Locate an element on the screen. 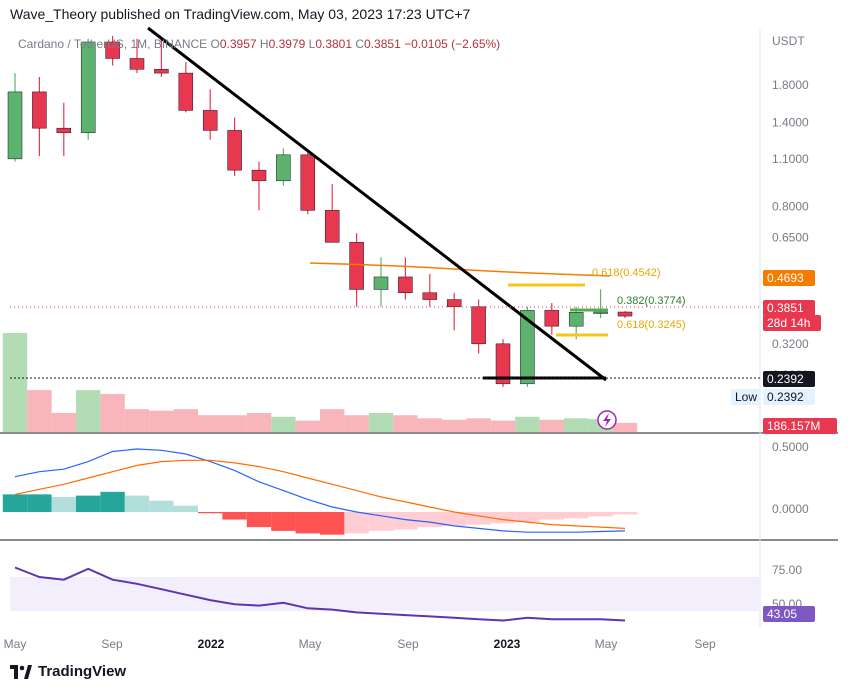 The height and width of the screenshot is (691, 850). time-tick: 2022 is located at coordinates (211, 644).